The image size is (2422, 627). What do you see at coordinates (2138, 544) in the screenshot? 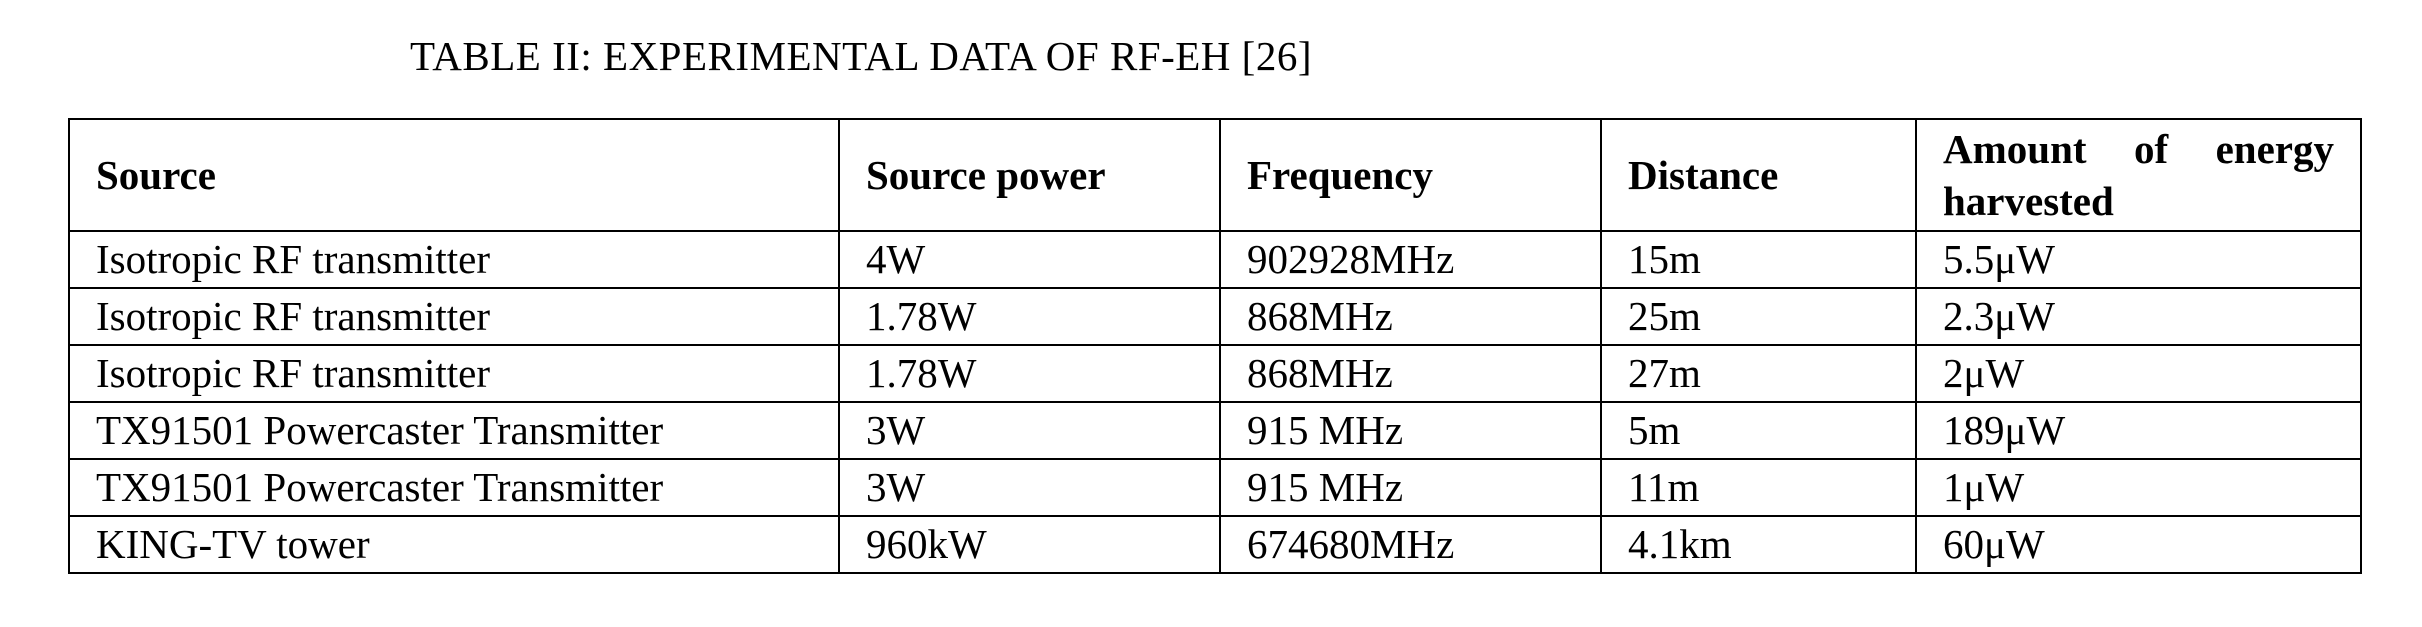
I see `cell-energy-harvested: 60μW` at bounding box center [2138, 544].